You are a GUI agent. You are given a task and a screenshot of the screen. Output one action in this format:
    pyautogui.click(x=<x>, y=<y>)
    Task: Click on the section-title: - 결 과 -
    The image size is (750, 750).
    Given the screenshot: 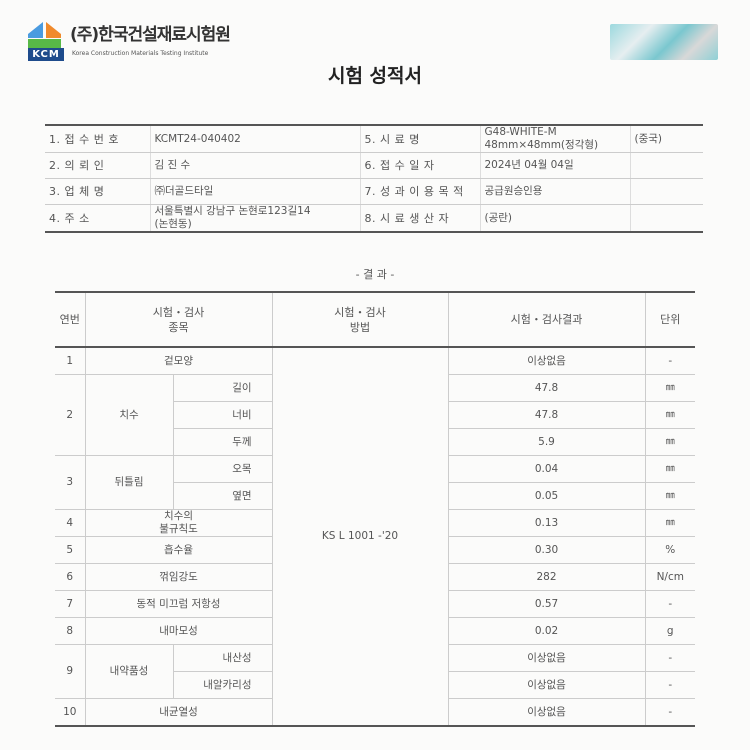 What is the action you would take?
    pyautogui.click(x=375, y=274)
    